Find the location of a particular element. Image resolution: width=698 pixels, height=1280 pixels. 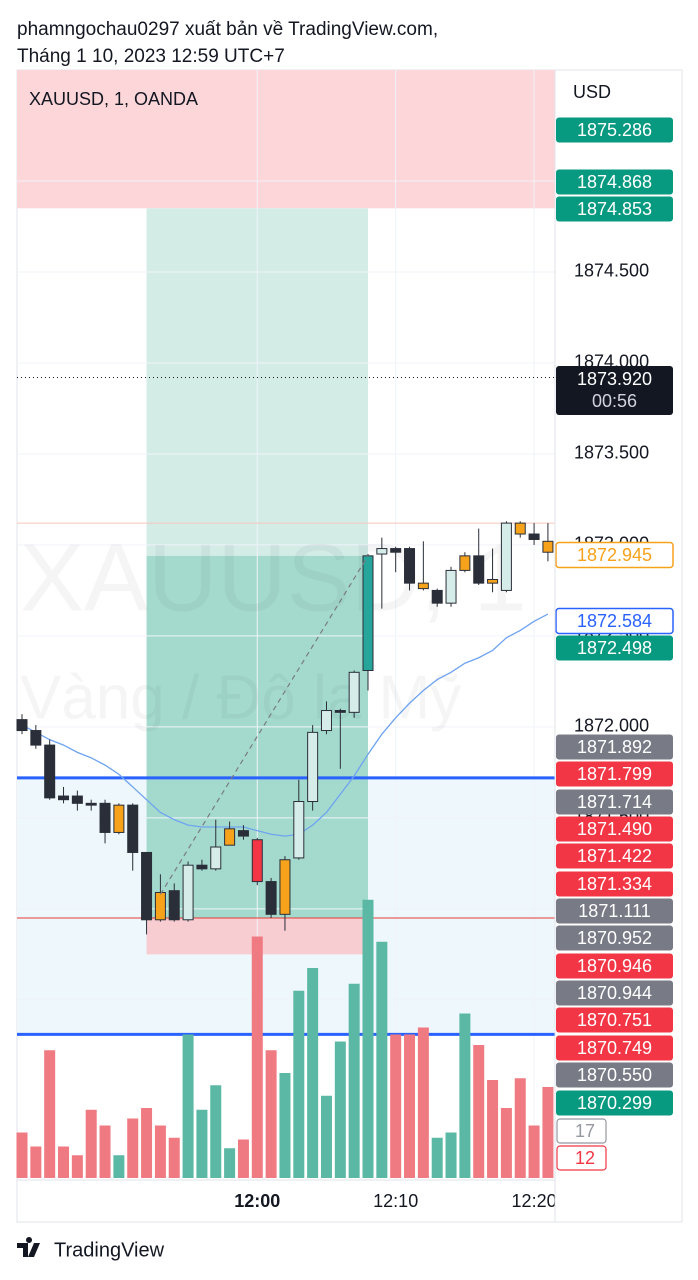

price-label: 1871.714 is located at coordinates (614, 802).